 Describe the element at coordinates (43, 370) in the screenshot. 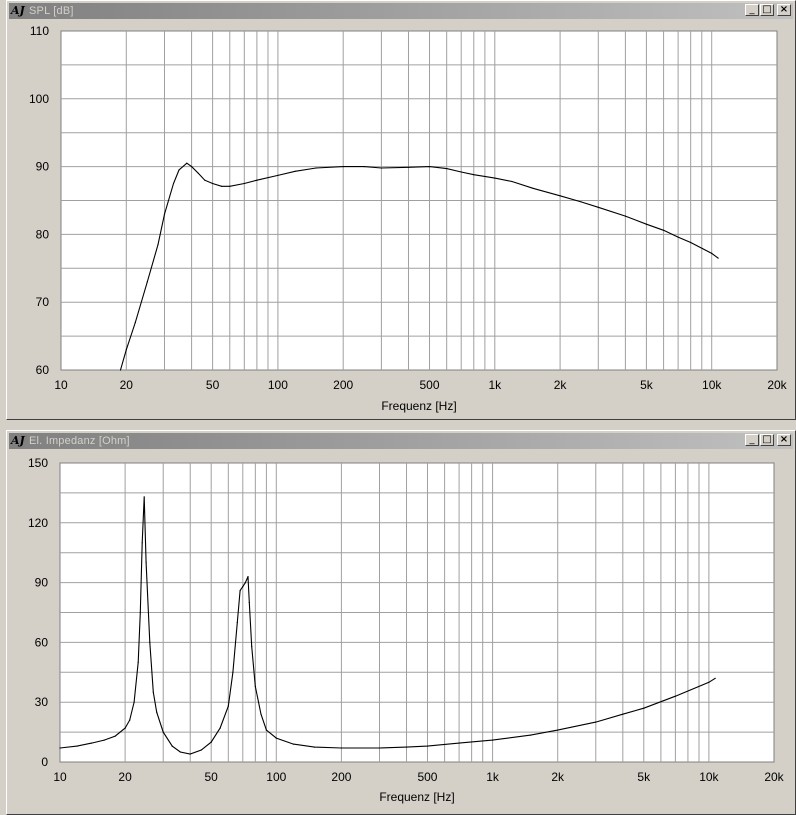

I see `y-tick-label: 60` at that location.